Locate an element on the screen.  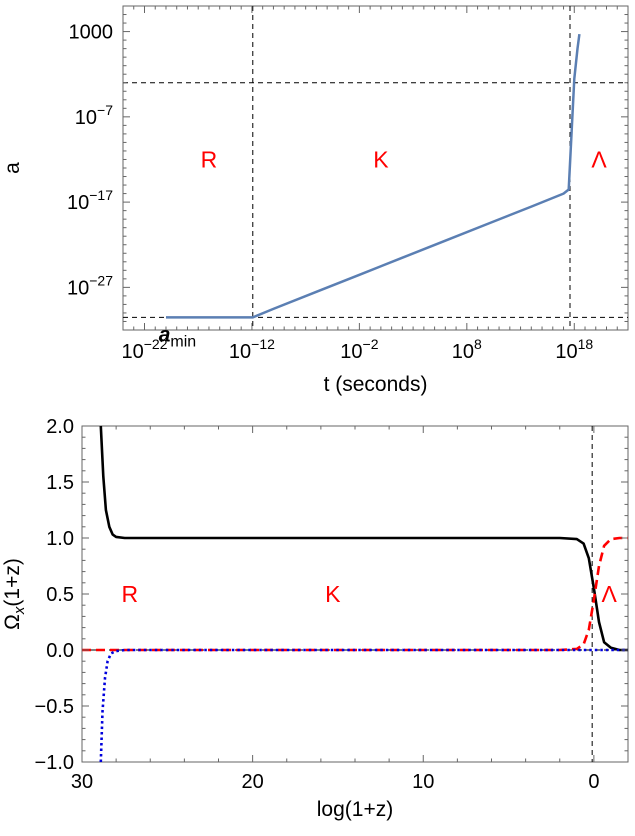
y-tick-label: 10−27 is located at coordinates (90, 285).